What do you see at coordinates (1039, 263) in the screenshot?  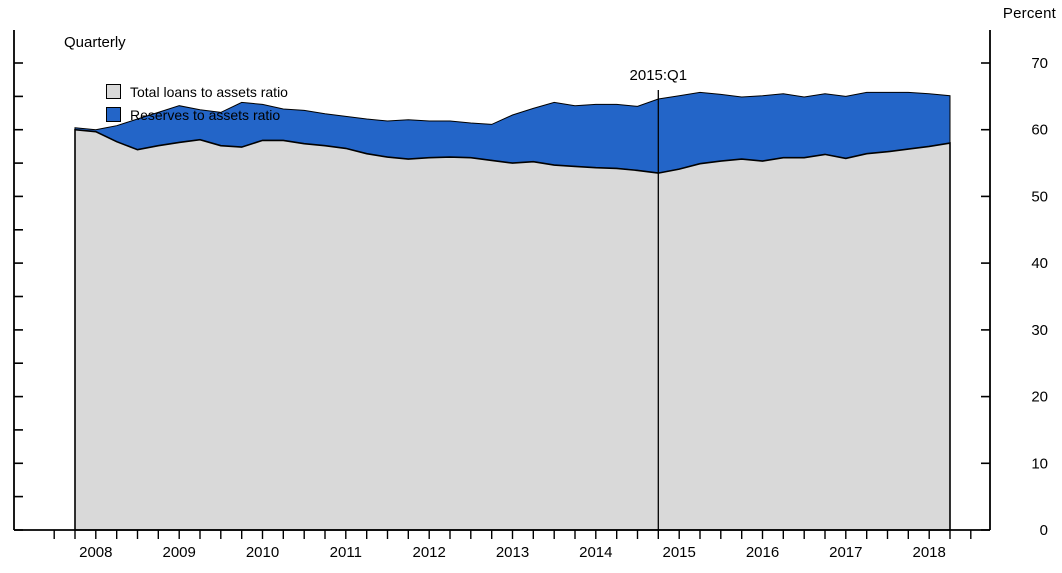 I see `y-tick-label: 40` at bounding box center [1039, 263].